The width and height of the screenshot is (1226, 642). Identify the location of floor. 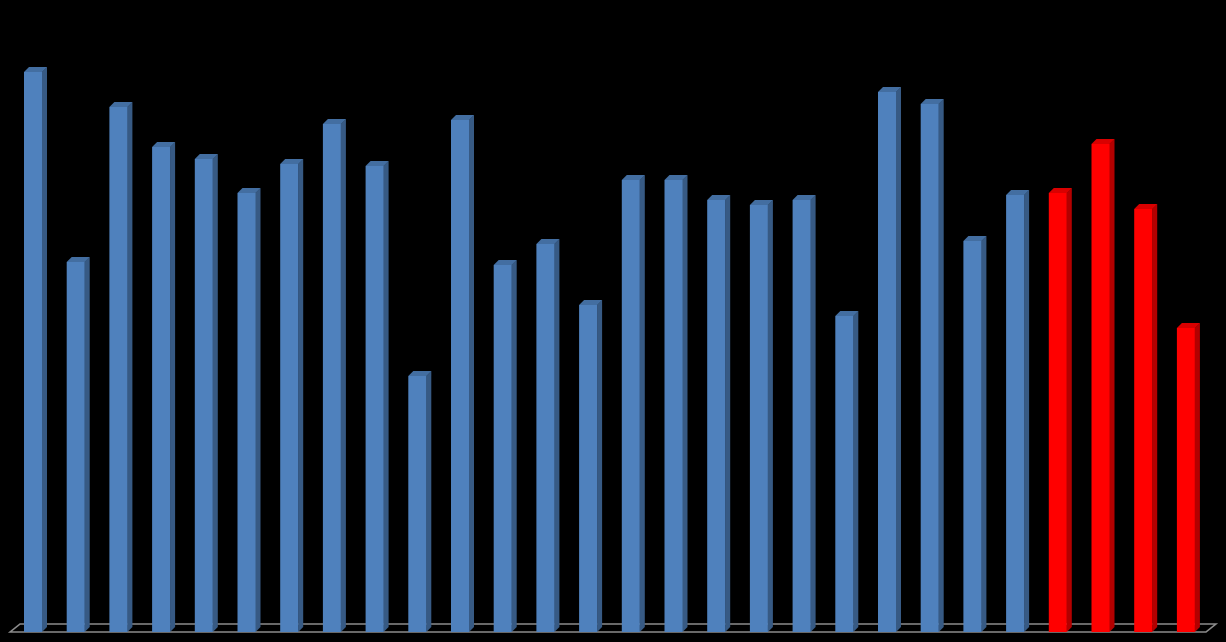
(613, 628).